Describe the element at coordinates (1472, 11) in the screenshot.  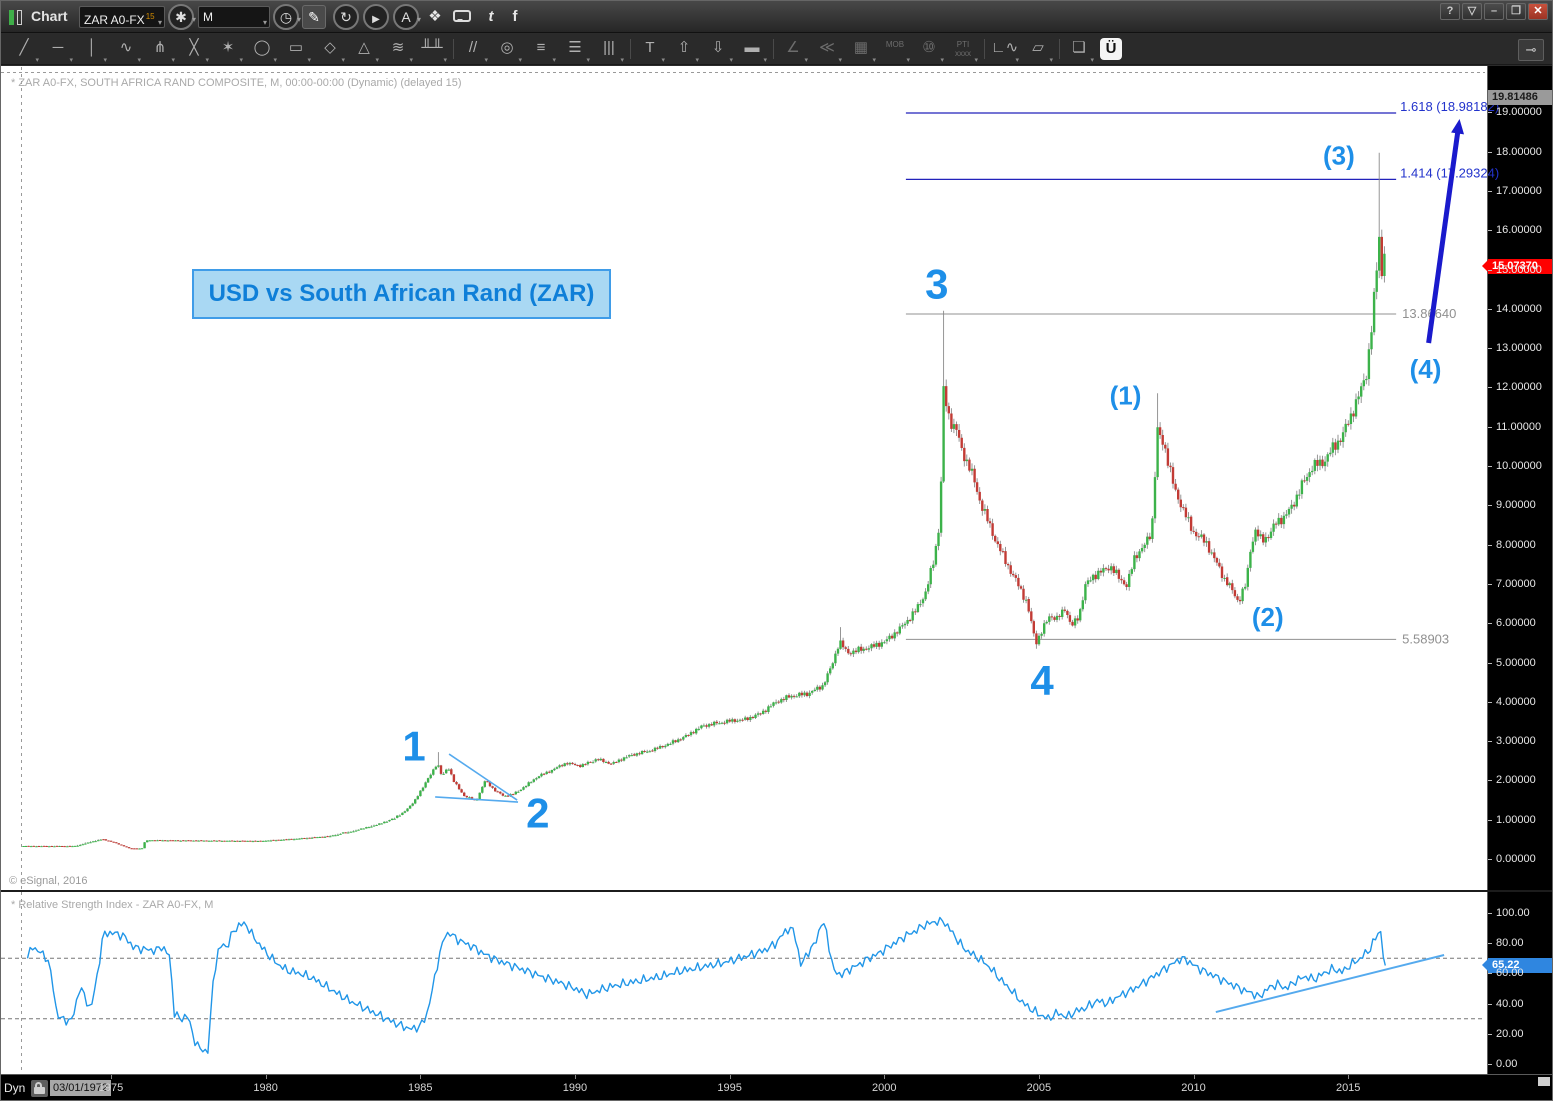
I see `dock-button: ▽` at that location.